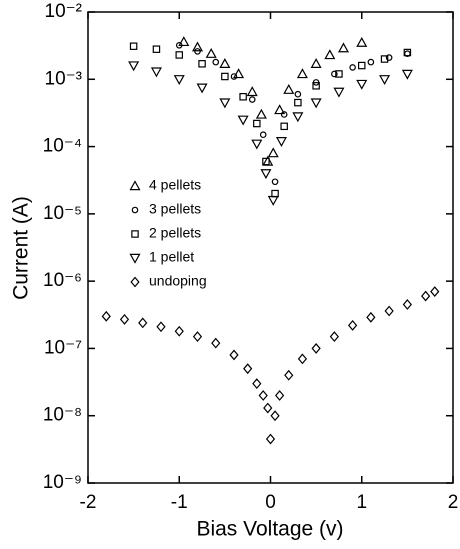 Image resolution: width=460 pixels, height=549 pixels. What do you see at coordinates (270, 502) in the screenshot?
I see `x-tick-label: 0` at bounding box center [270, 502].